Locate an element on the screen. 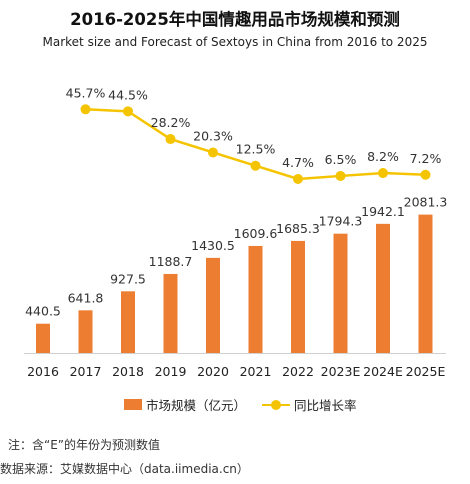  bar-value-label-2023E: 1794.3 is located at coordinates (341, 221).